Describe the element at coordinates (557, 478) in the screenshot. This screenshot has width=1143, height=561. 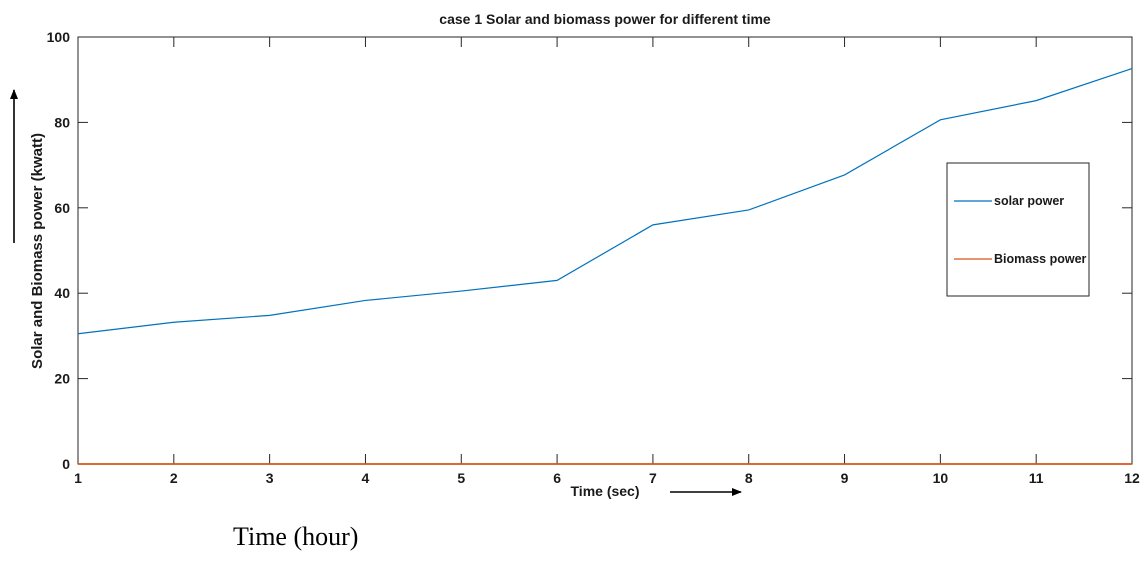
I see `x-tick-label: 6` at that location.